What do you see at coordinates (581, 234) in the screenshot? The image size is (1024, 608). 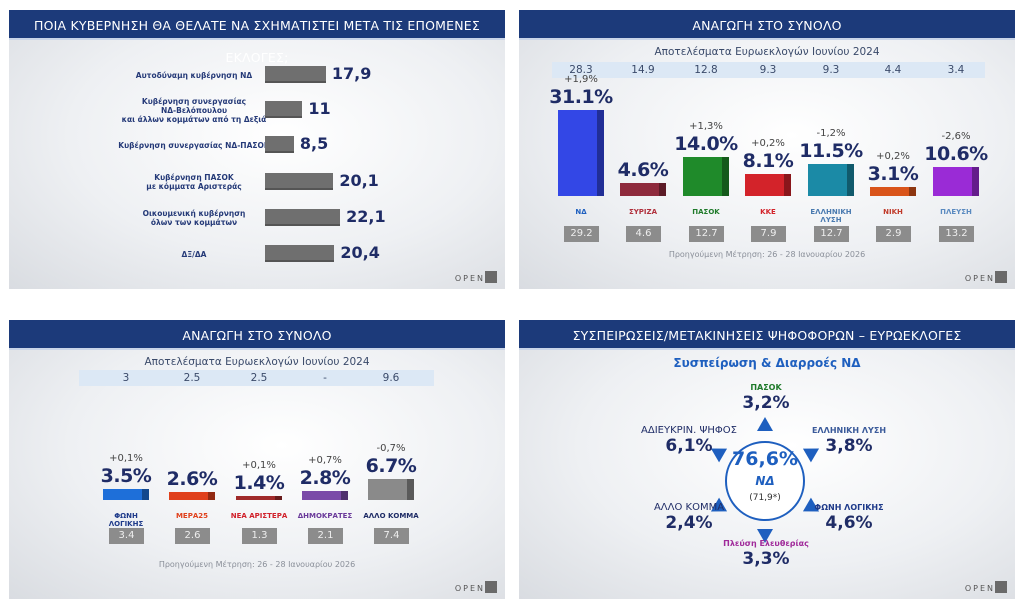 I see `previous-value: 29.2` at bounding box center [581, 234].